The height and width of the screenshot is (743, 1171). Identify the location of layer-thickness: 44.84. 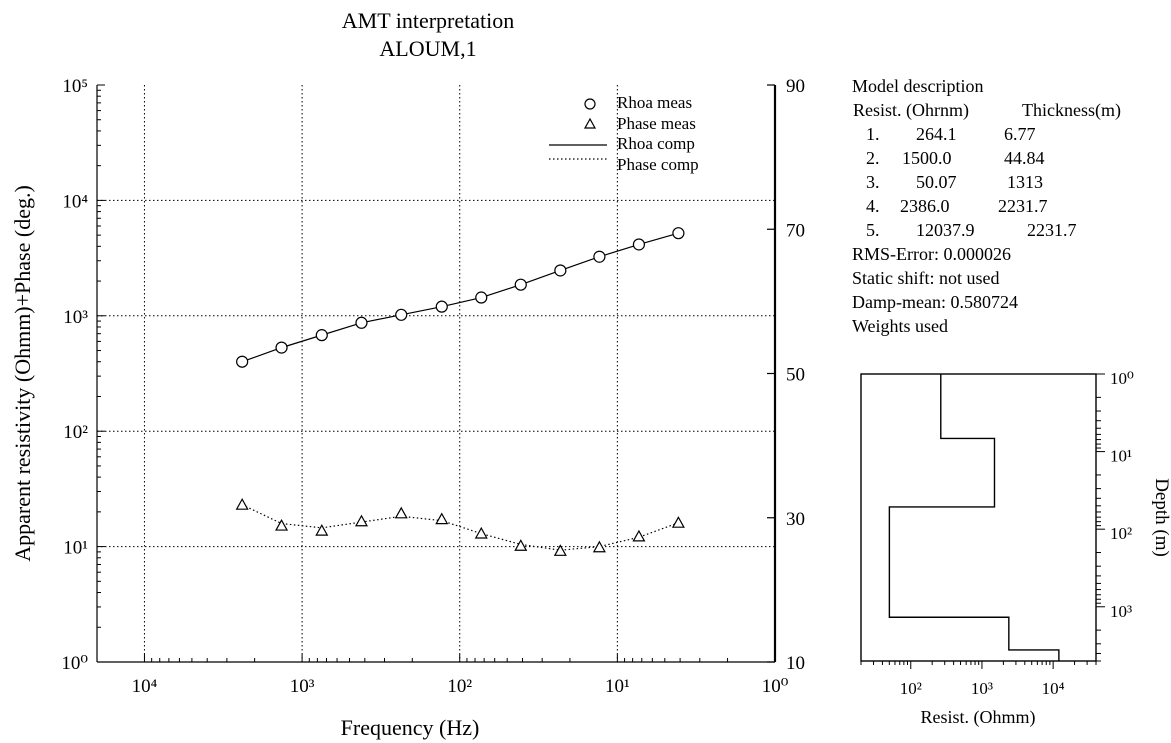
(1024, 158).